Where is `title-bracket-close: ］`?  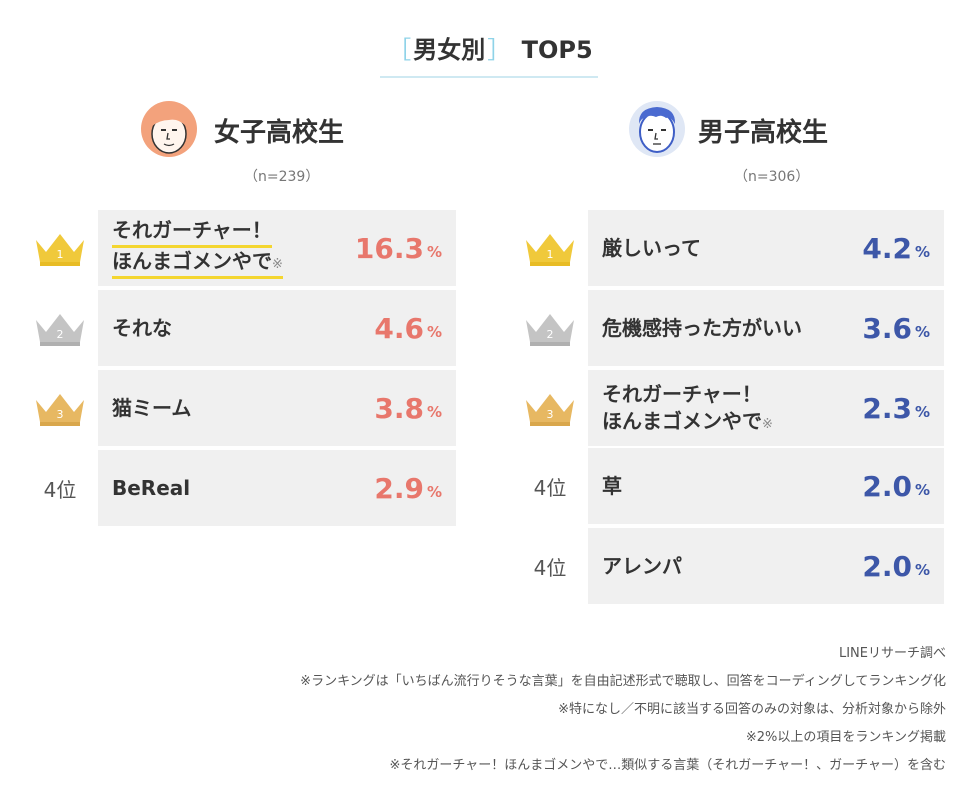
title-bracket-close: ］ is located at coordinates (499, 50).